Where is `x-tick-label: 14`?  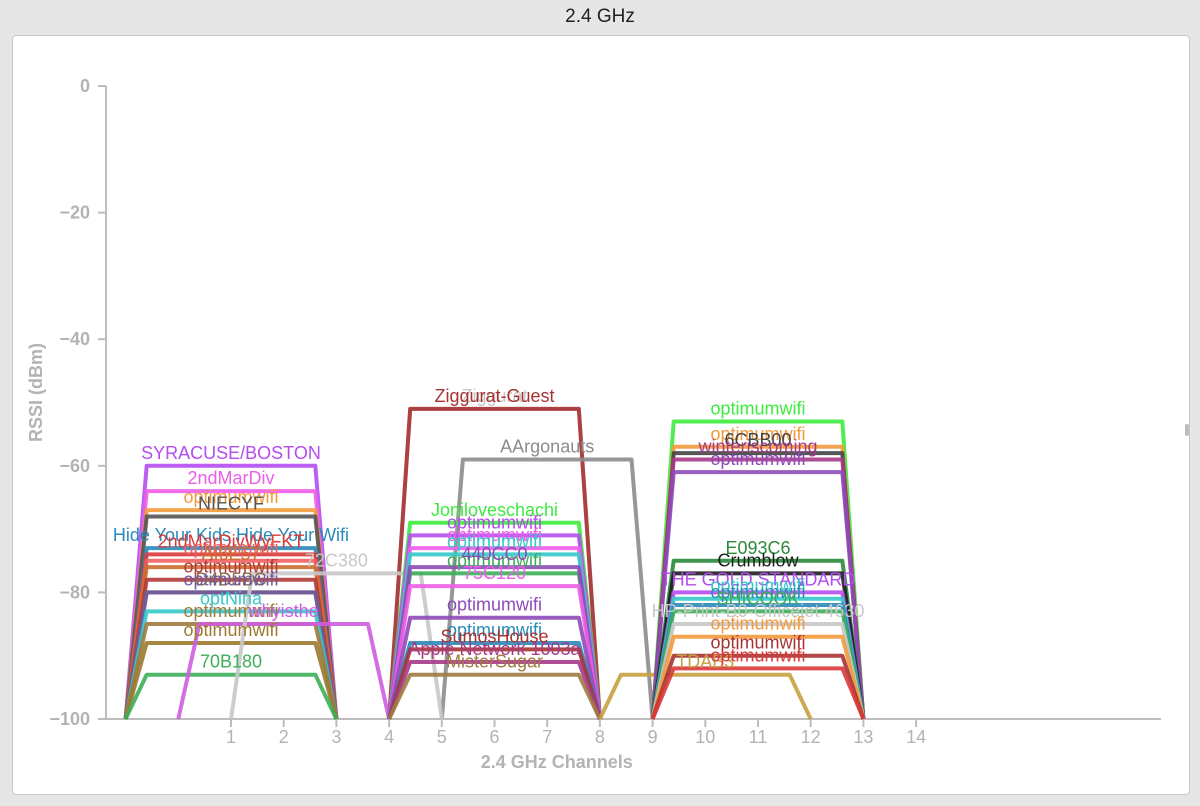
x-tick-label: 14 is located at coordinates (916, 737).